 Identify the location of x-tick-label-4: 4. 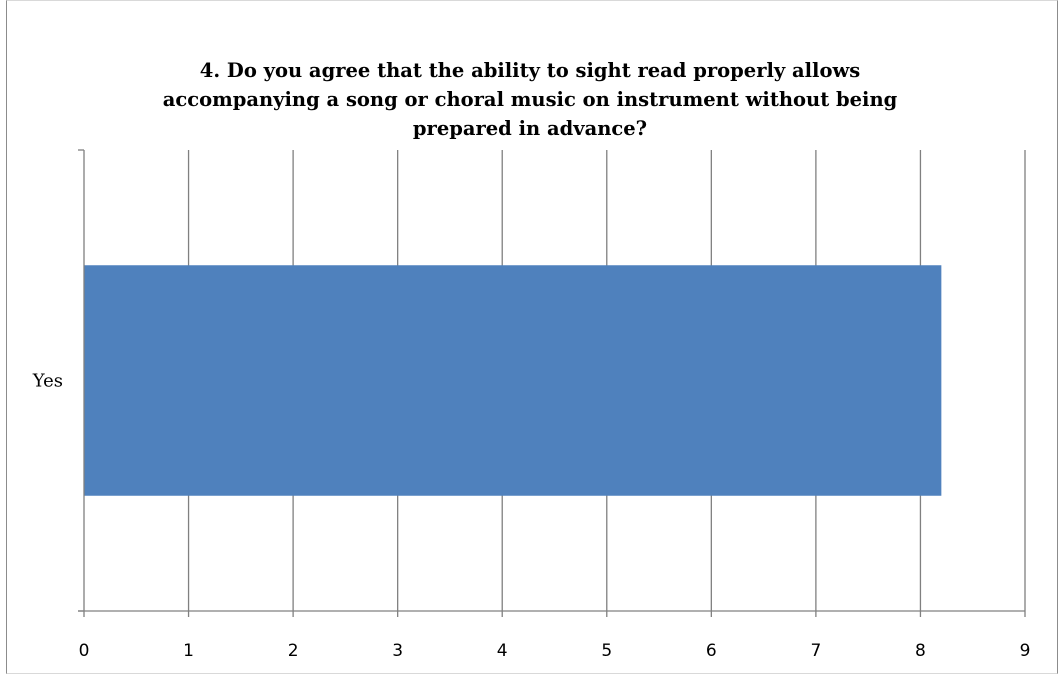
(502, 651).